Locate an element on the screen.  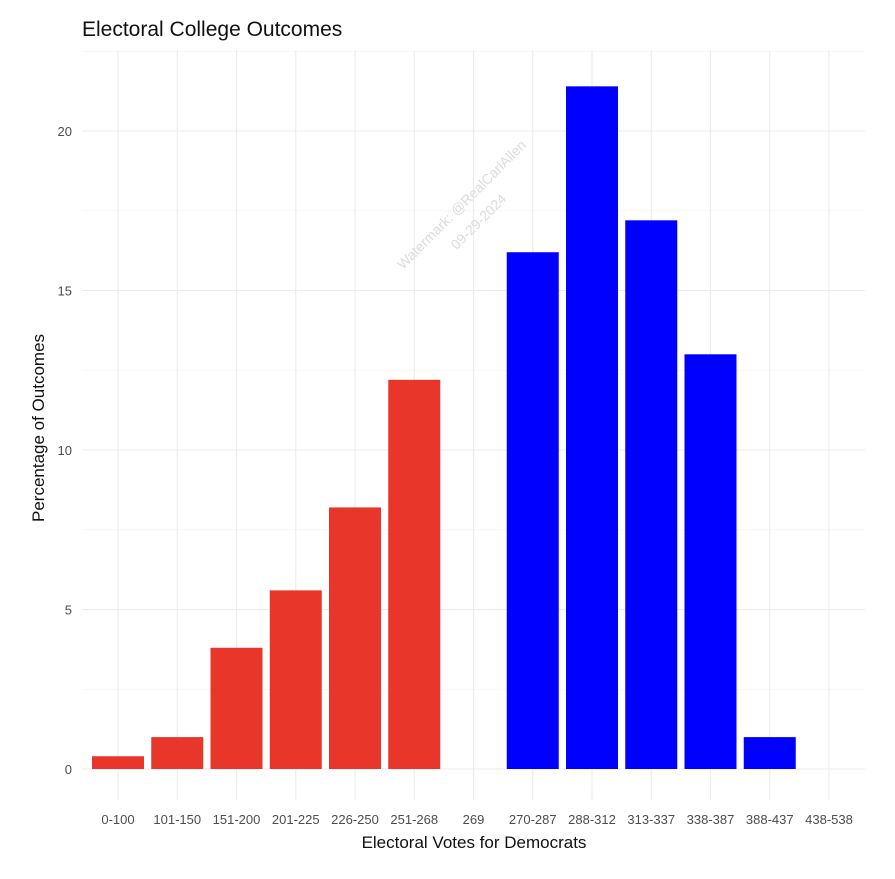
x-tick-label: 201-225 is located at coordinates (296, 819).